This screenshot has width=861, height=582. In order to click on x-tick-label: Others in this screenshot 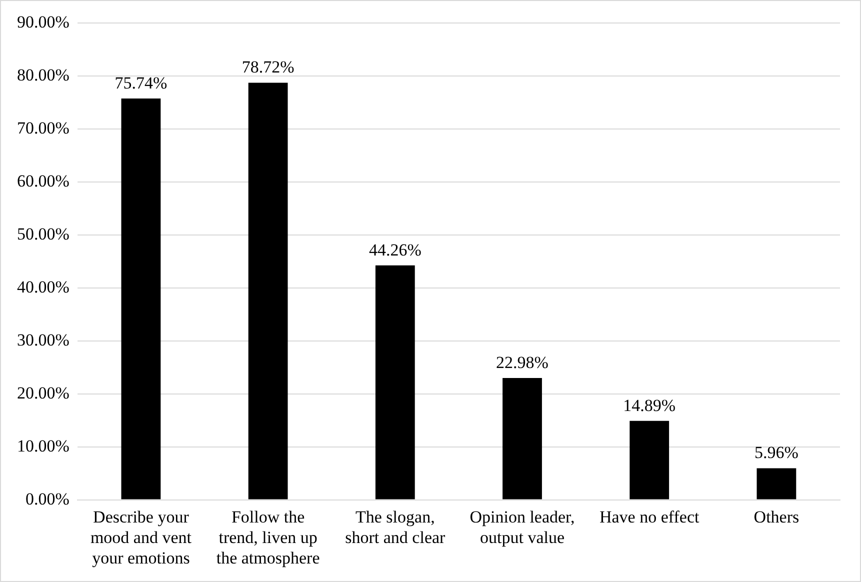, I will do `click(777, 516)`.